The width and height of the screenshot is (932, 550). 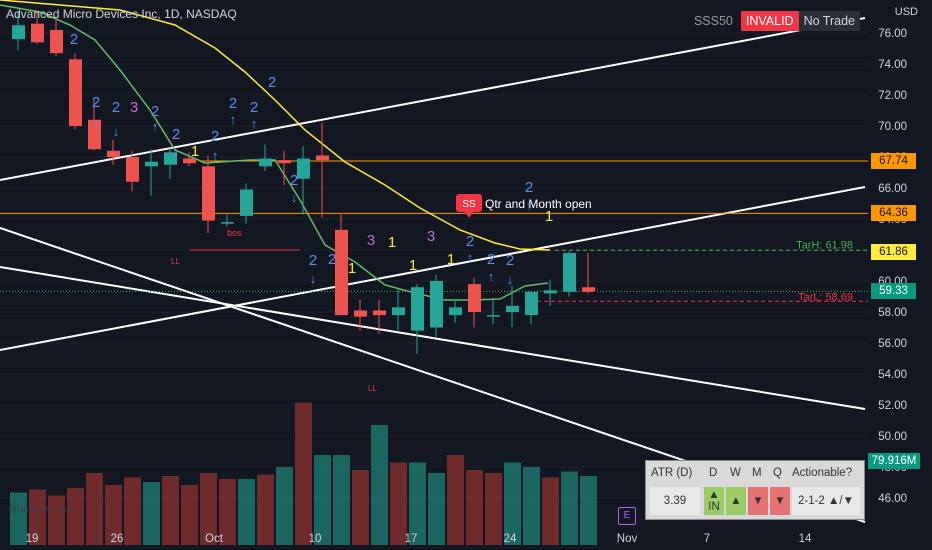 I want to click on time-tick-label: 19, so click(x=32, y=539).